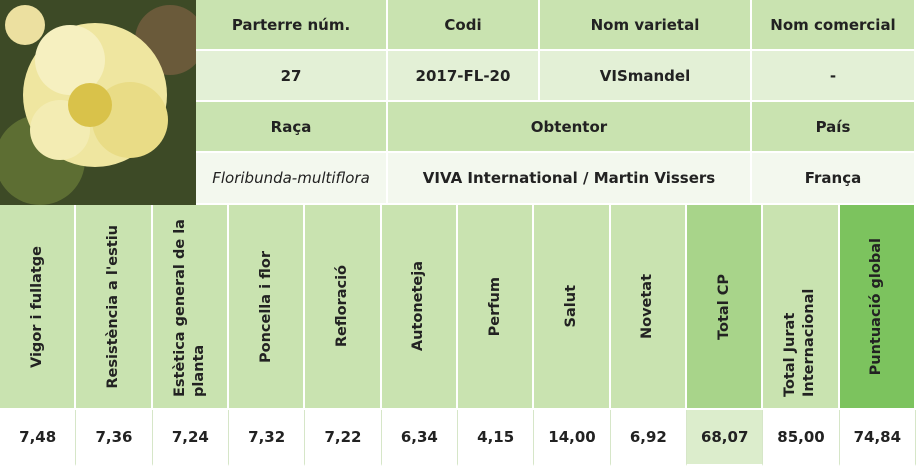 This screenshot has height=466, width=916. What do you see at coordinates (725, 307) in the screenshot?
I see `score-column: Total CP` at bounding box center [725, 307].